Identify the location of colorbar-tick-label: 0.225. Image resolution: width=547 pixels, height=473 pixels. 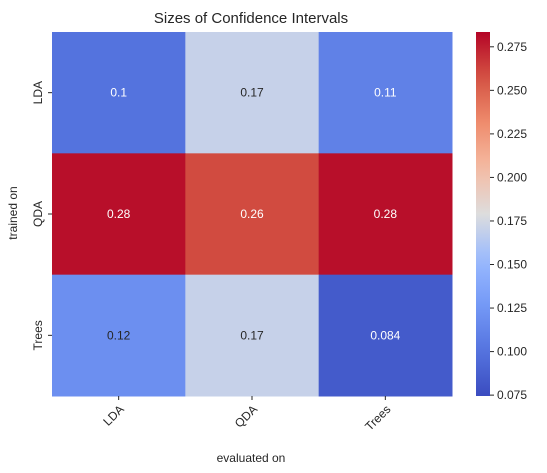
(512, 134).